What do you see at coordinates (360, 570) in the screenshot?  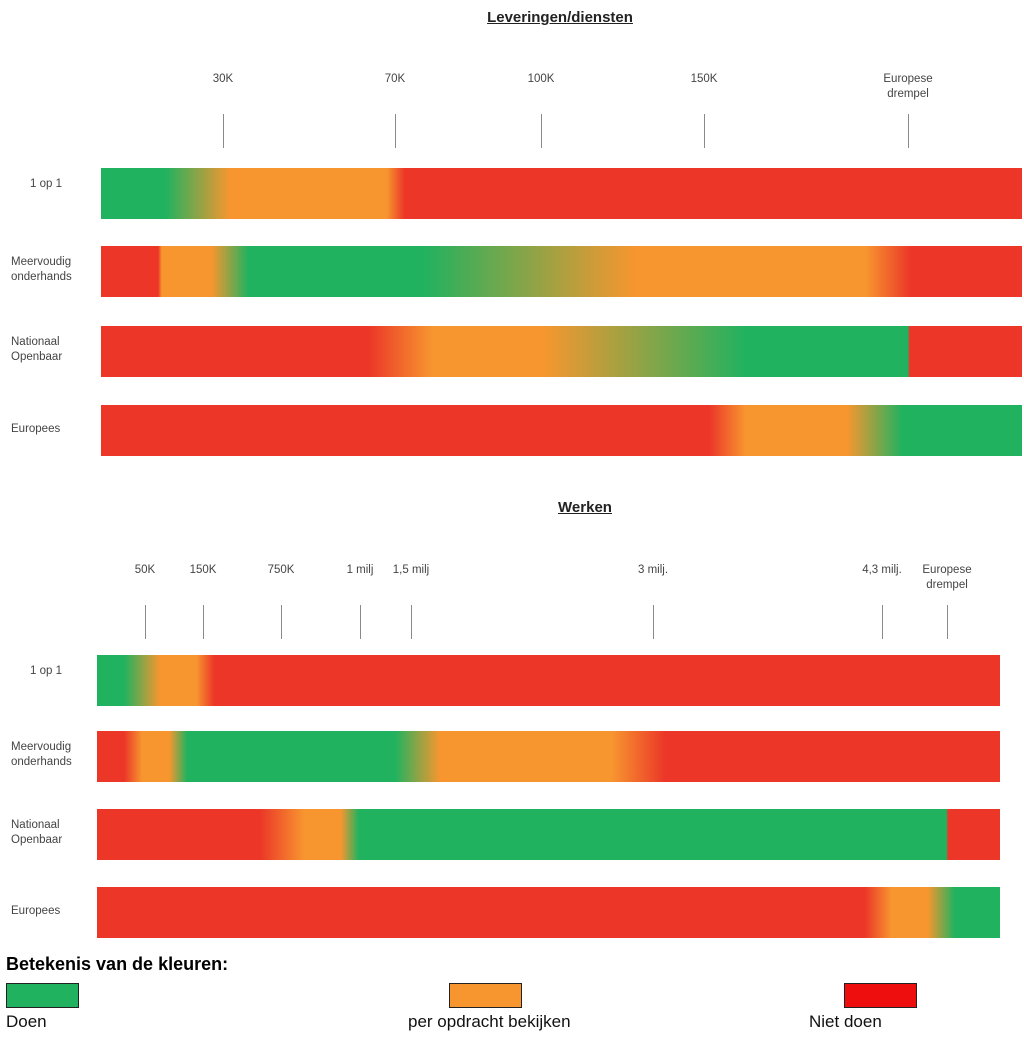 I see `tick-label: 1 milj` at bounding box center [360, 570].